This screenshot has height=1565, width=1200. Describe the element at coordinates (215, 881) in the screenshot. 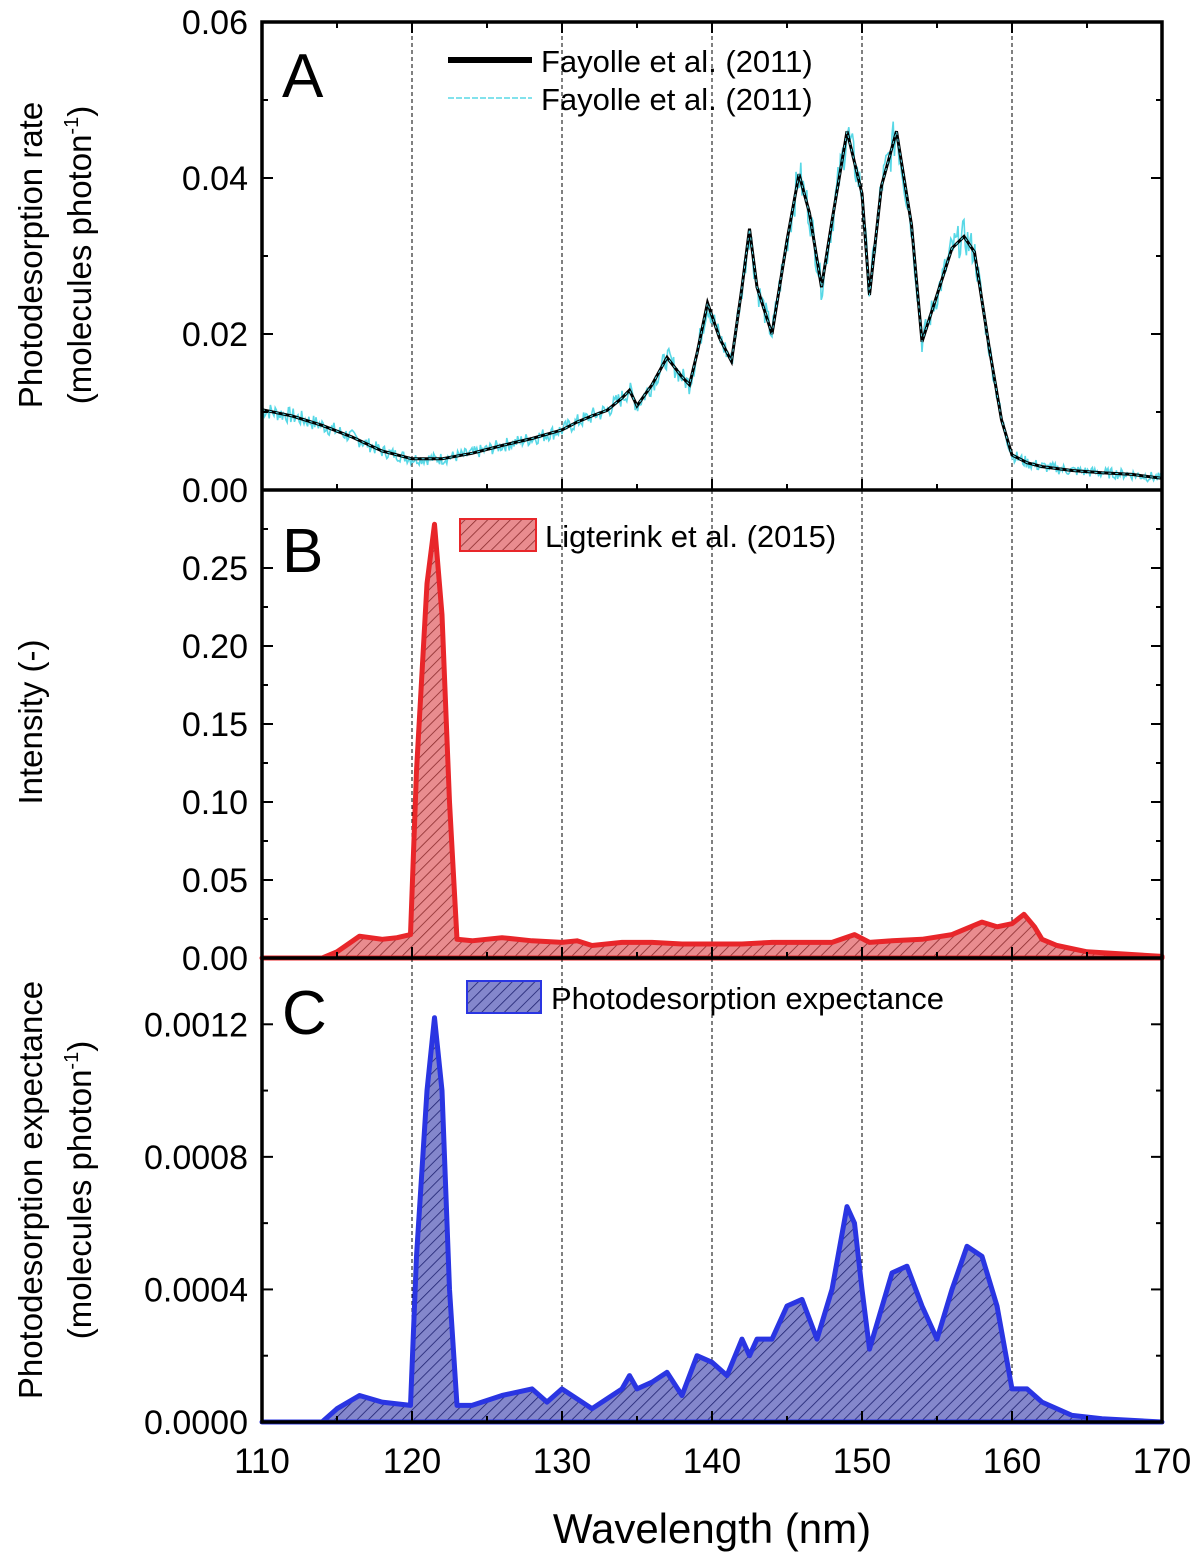

I see `y-tick-label: 0.05` at that location.